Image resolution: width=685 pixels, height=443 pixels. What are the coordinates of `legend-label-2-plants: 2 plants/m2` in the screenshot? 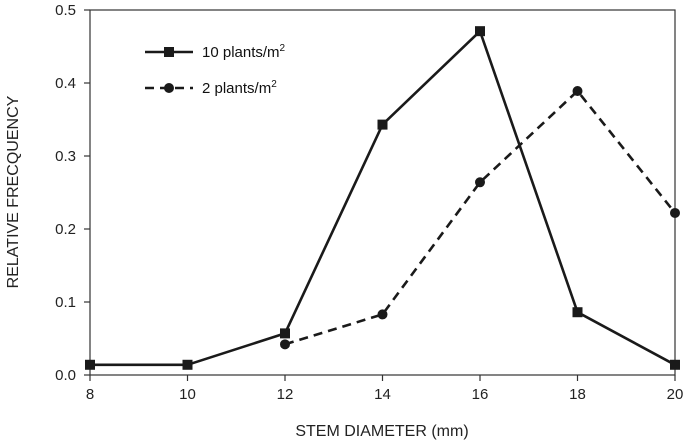 It's located at (239, 88).